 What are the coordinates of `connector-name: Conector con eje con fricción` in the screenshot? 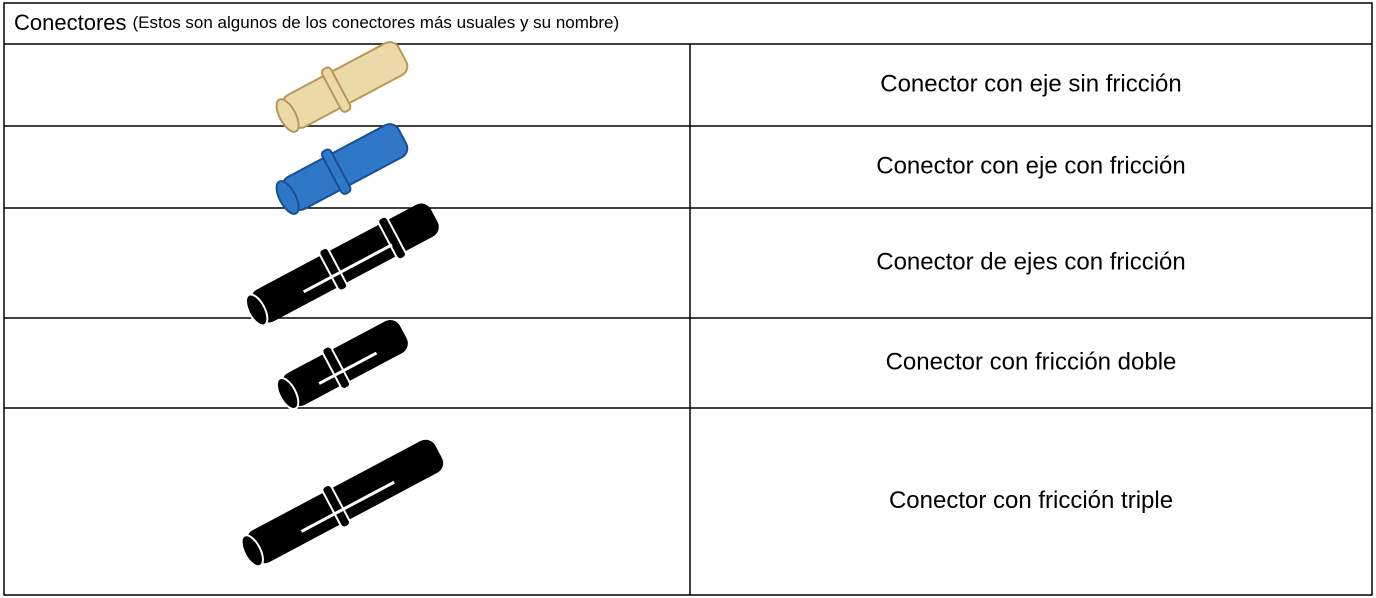 It's located at (1031, 165).